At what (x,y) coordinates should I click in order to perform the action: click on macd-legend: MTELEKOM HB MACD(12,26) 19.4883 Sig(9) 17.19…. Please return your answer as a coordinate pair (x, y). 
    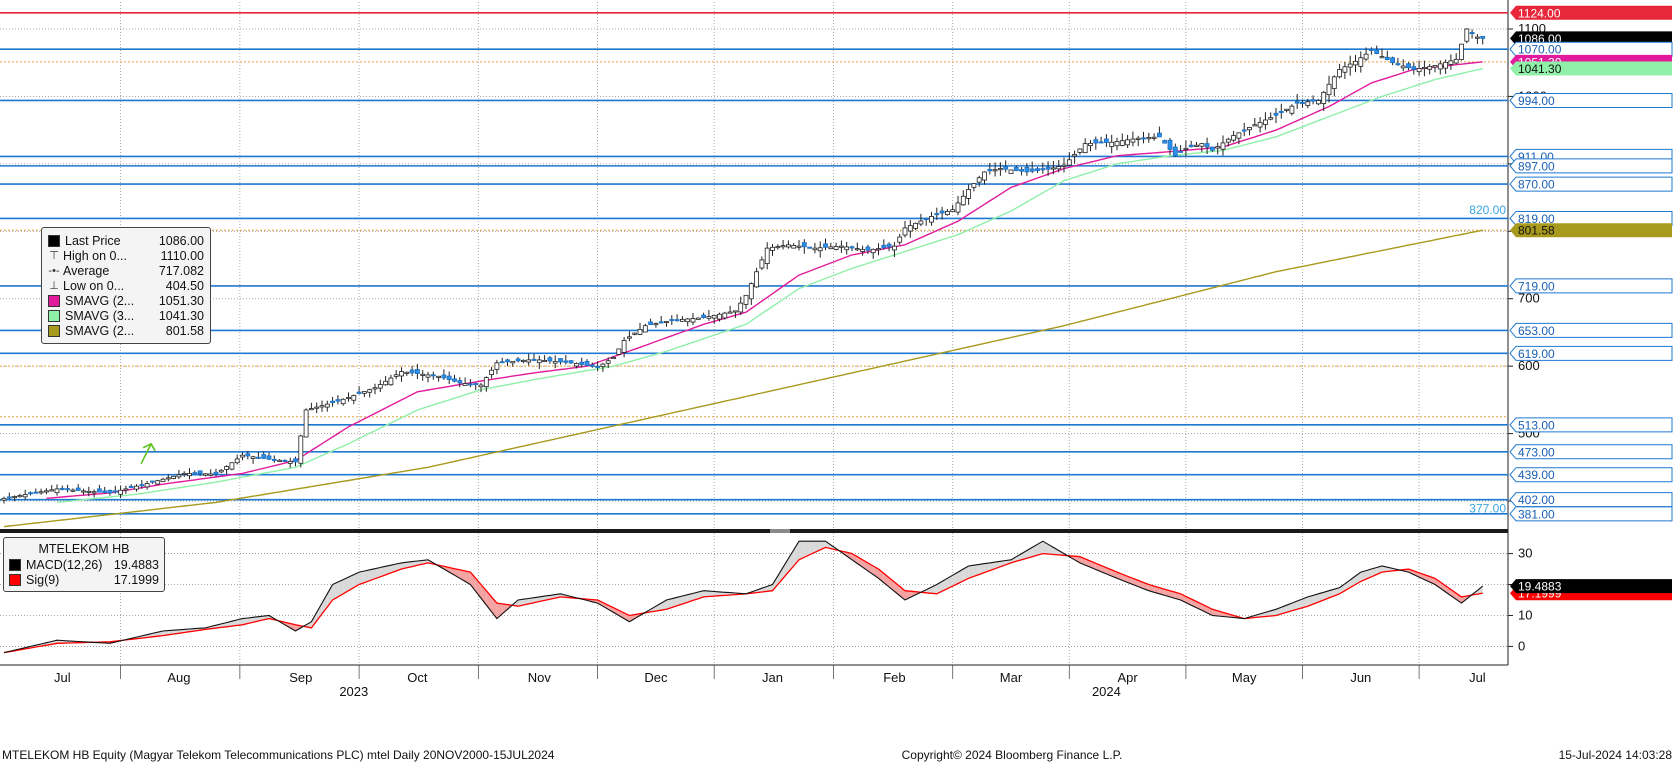
    Looking at the image, I should click on (84, 564).